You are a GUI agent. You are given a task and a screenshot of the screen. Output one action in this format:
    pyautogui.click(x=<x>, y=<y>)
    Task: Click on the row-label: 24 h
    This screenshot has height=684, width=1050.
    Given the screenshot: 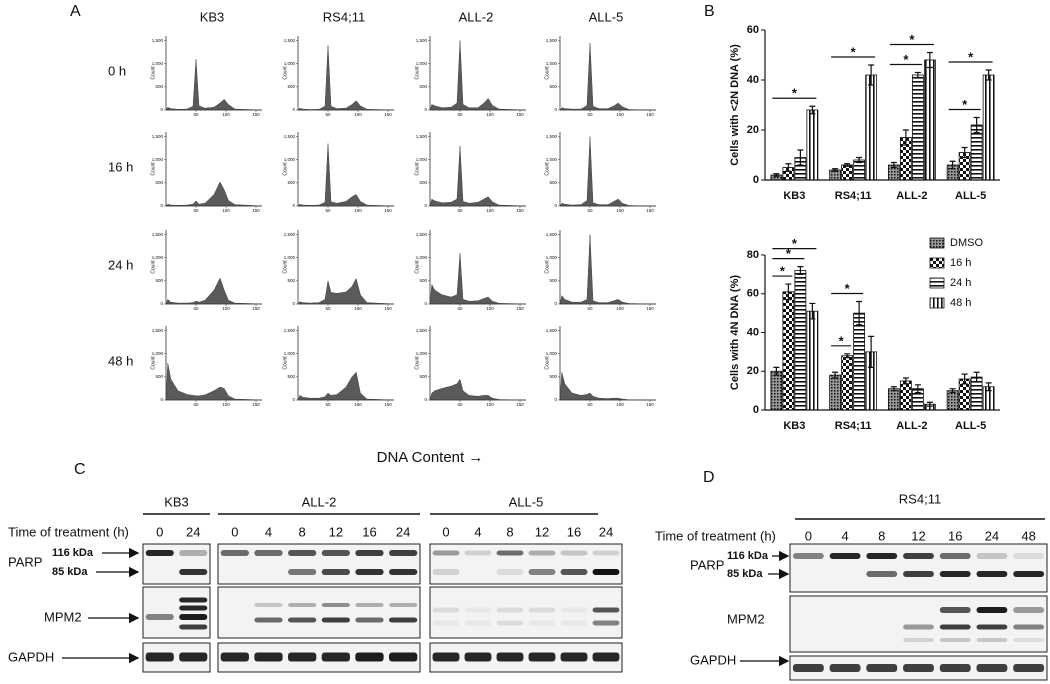 What is the action you would take?
    pyautogui.click(x=120, y=264)
    